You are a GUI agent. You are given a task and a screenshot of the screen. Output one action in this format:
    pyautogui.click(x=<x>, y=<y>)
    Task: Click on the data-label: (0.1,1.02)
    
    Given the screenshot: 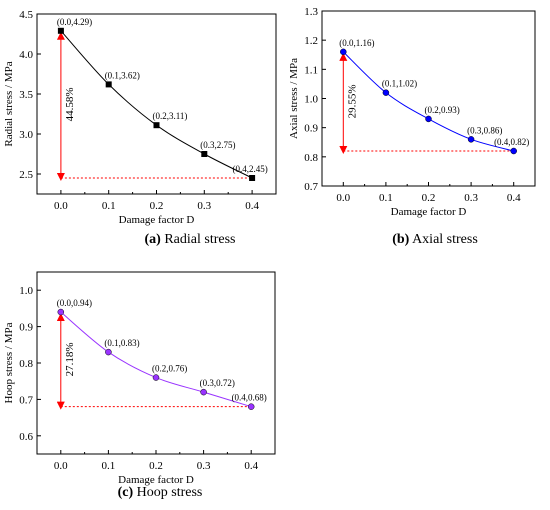 What is the action you would take?
    pyautogui.click(x=399, y=84)
    